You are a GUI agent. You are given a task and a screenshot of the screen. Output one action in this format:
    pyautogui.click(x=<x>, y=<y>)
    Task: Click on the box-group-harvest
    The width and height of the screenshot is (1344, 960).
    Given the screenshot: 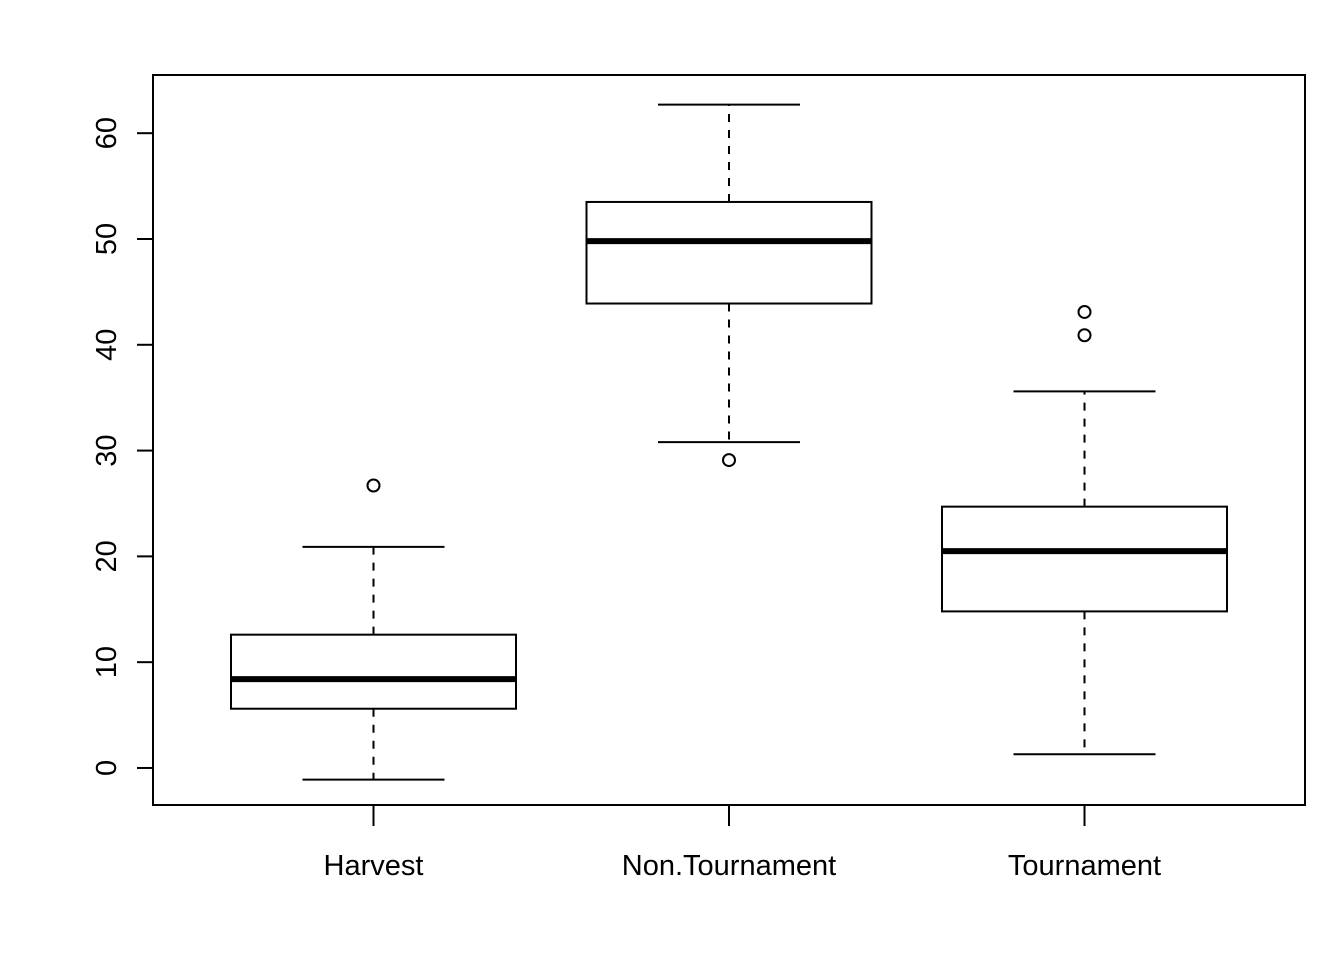 What is the action you would take?
    pyautogui.click(x=373, y=629)
    